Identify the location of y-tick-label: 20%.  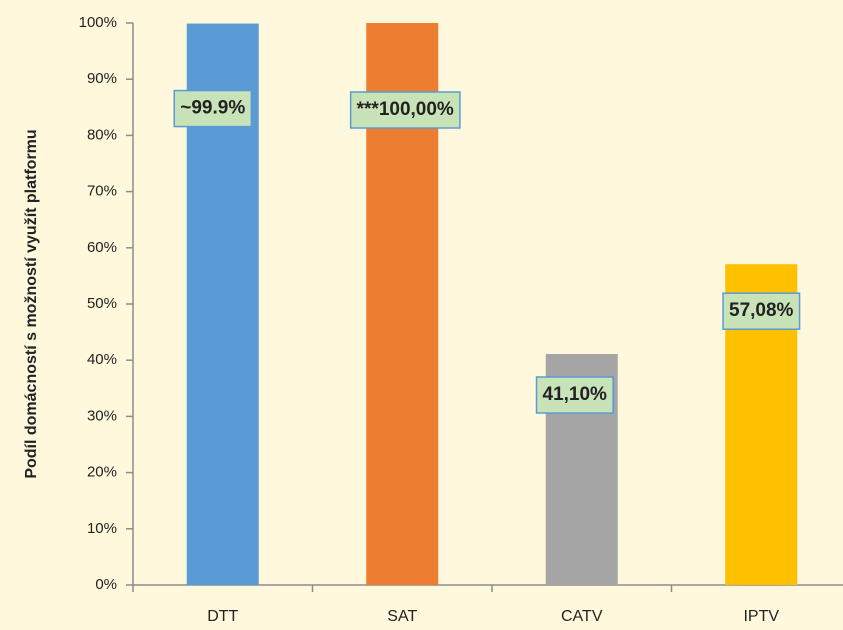
(102, 472).